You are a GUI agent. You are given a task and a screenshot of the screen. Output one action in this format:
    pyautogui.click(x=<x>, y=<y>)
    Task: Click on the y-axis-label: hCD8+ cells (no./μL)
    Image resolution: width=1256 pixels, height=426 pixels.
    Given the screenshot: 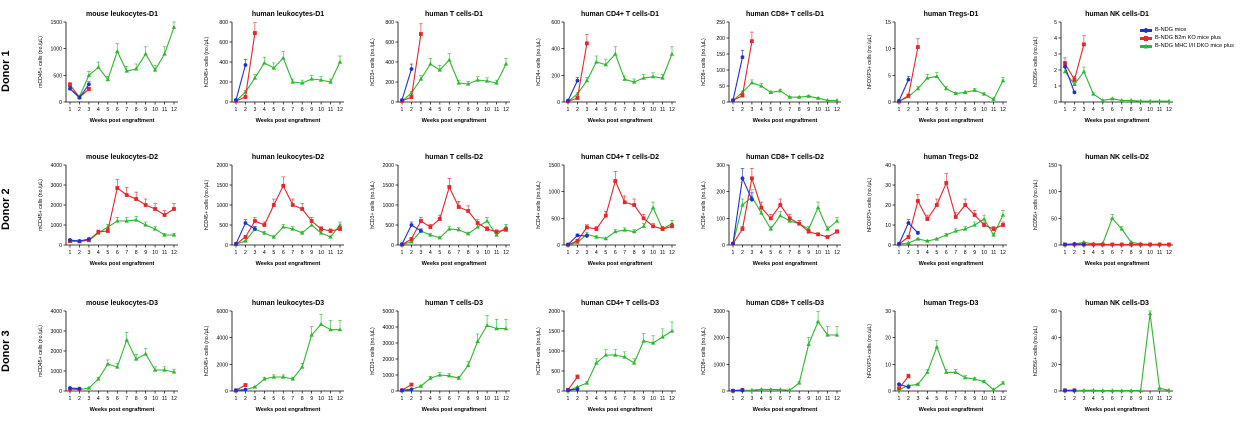 What is the action you would take?
    pyautogui.click(x=704, y=205)
    